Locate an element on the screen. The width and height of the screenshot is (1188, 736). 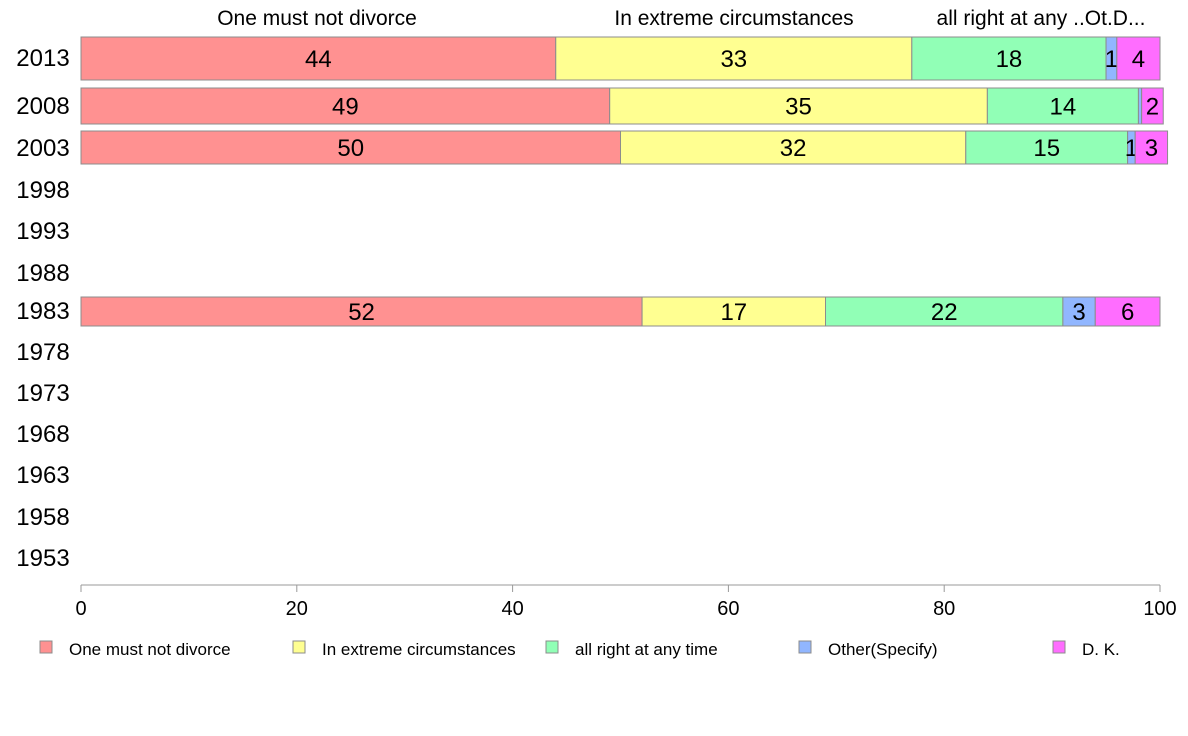
legend-label: In extreme circumstances is located at coordinates (419, 649).